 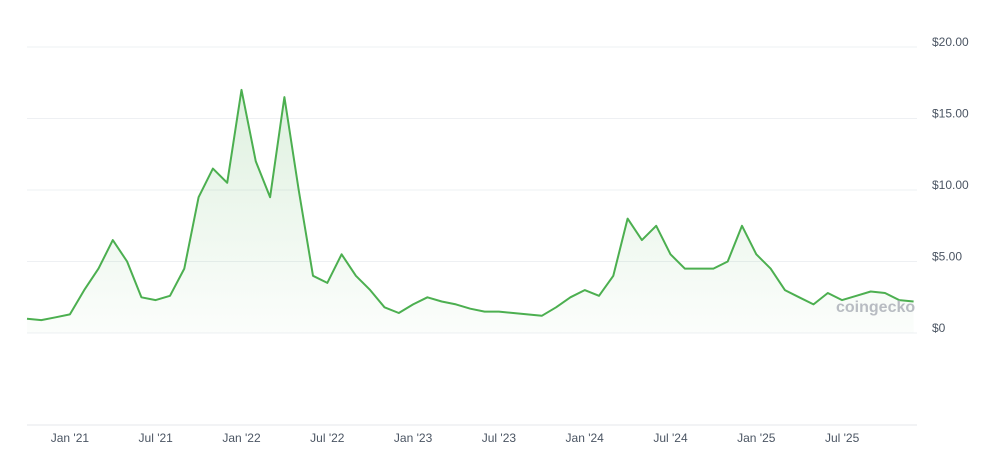 What do you see at coordinates (156, 438) in the screenshot?
I see `x-tick-label: Jul '21` at bounding box center [156, 438].